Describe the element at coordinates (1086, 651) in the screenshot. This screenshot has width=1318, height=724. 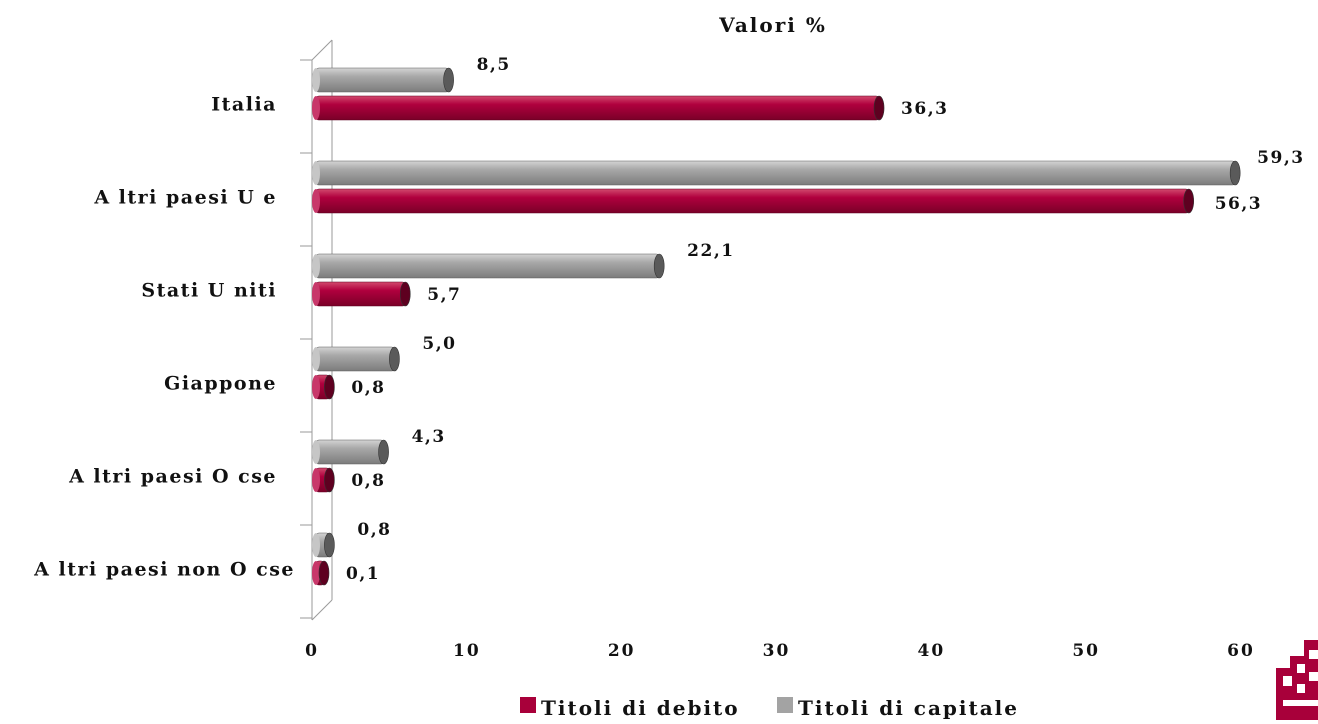
I see `x-tick-label: 50` at that location.